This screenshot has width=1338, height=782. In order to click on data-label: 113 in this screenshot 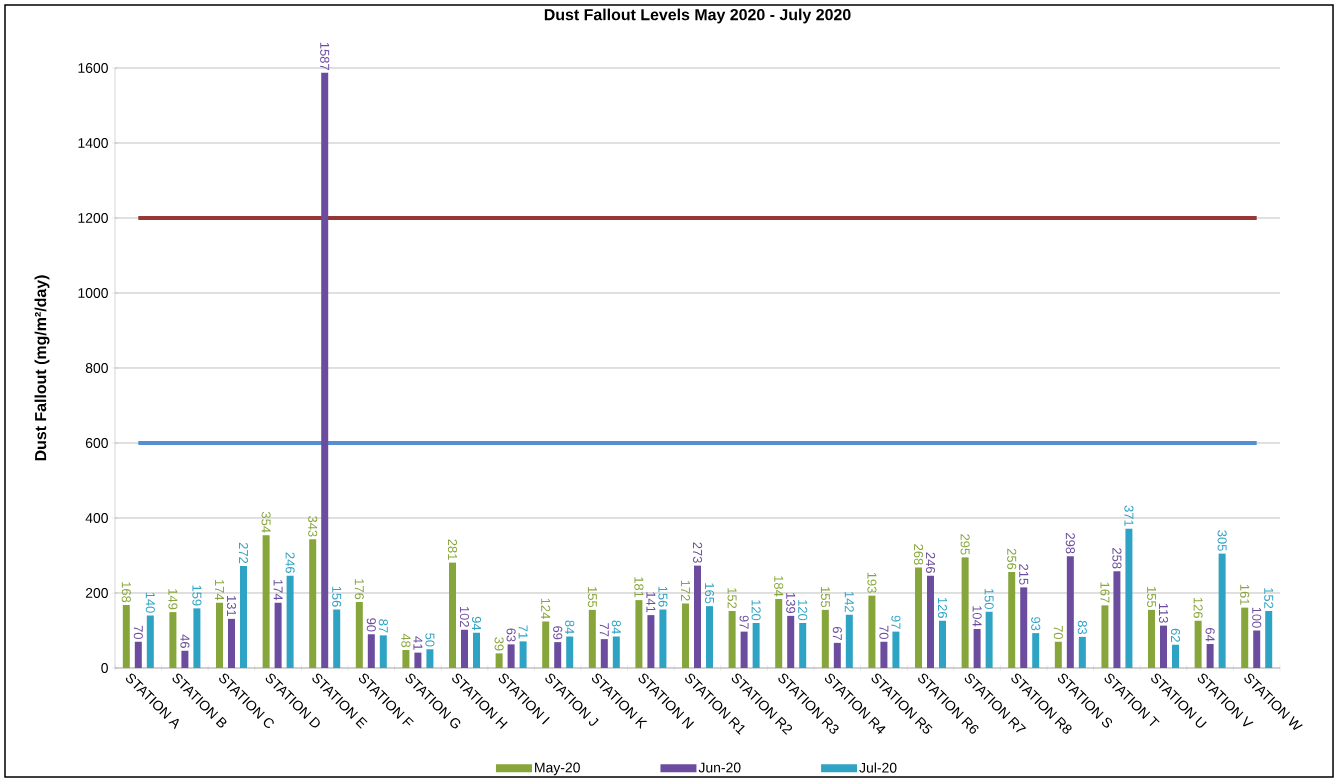, I will do `click(1163, 613)`.